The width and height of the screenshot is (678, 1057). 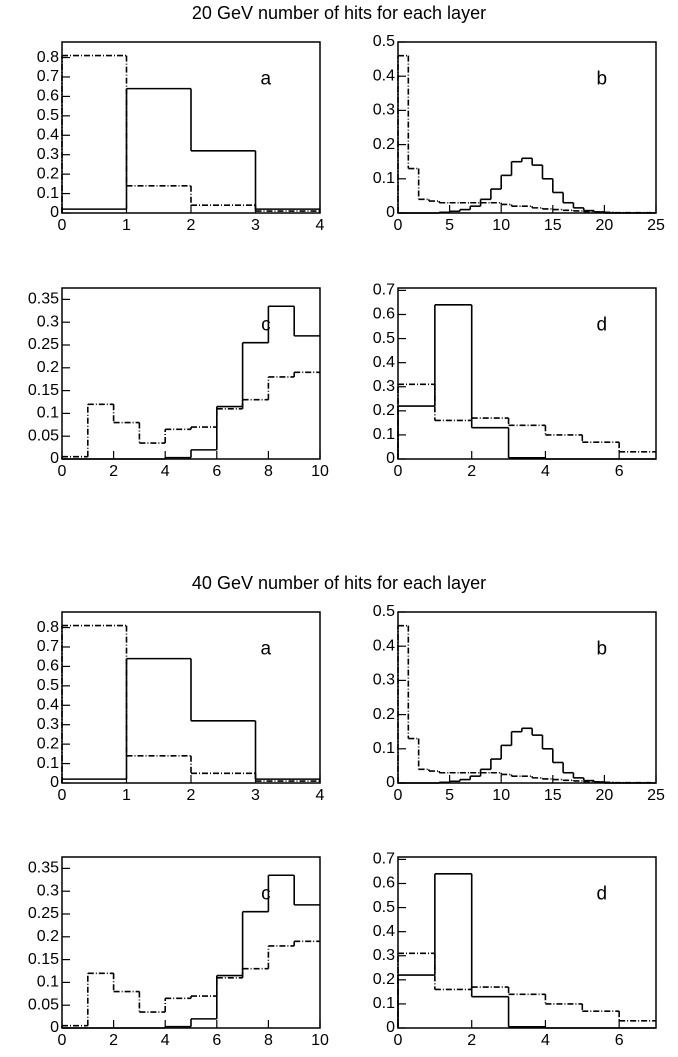 I want to click on x-tick-label: 5, so click(x=449, y=225).